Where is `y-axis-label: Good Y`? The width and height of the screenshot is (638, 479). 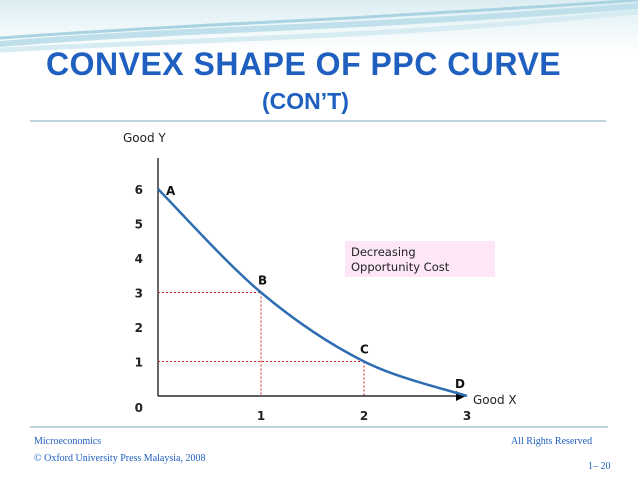 y-axis-label: Good Y is located at coordinates (144, 138).